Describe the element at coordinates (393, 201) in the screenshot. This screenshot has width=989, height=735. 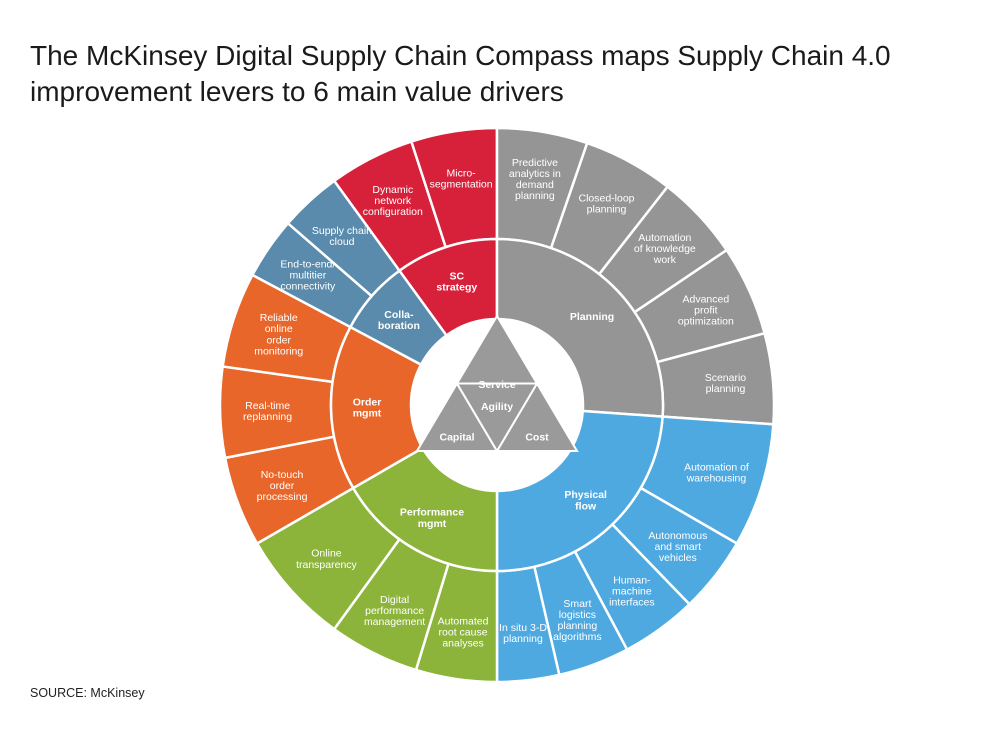
I see `lever-label: Dynamic network configuration` at that location.